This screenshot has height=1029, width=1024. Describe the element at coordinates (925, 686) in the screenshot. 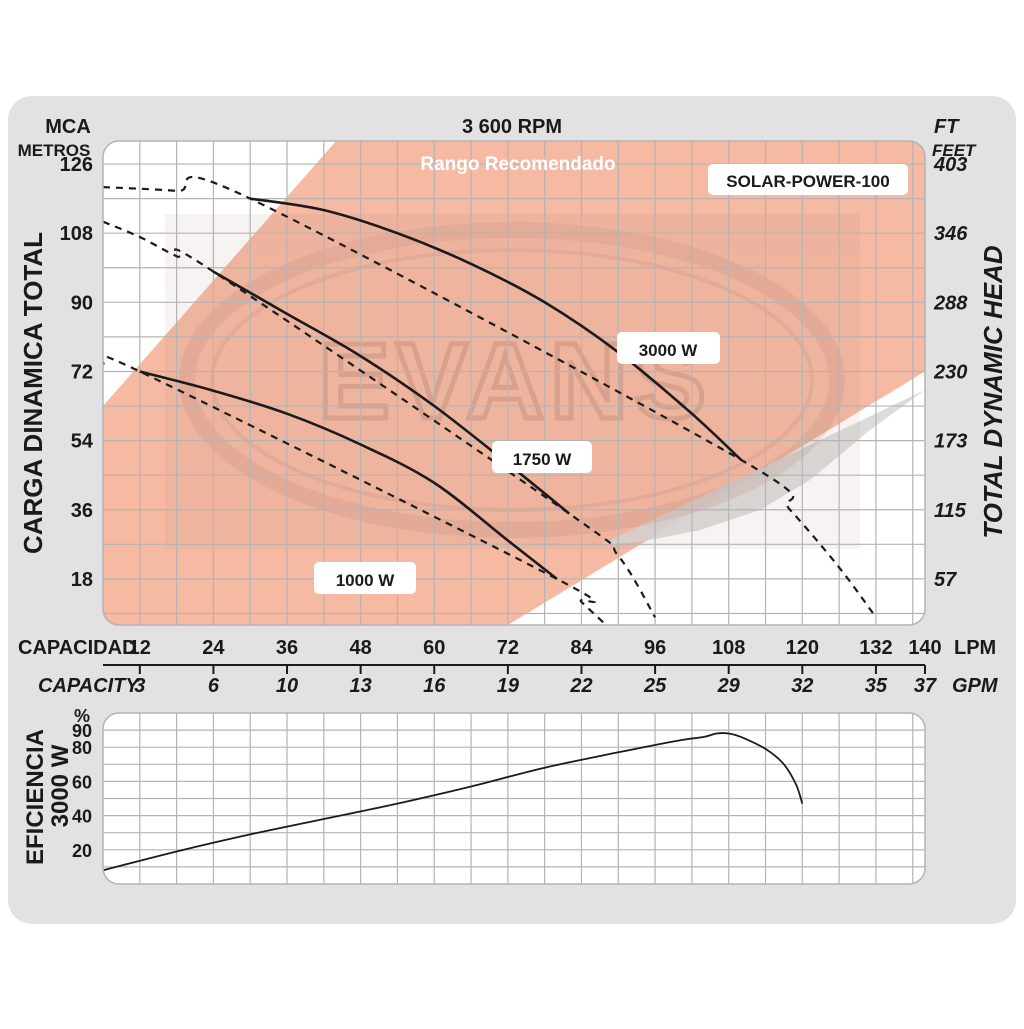

I see `x-tick-label-gpm: 37` at that location.